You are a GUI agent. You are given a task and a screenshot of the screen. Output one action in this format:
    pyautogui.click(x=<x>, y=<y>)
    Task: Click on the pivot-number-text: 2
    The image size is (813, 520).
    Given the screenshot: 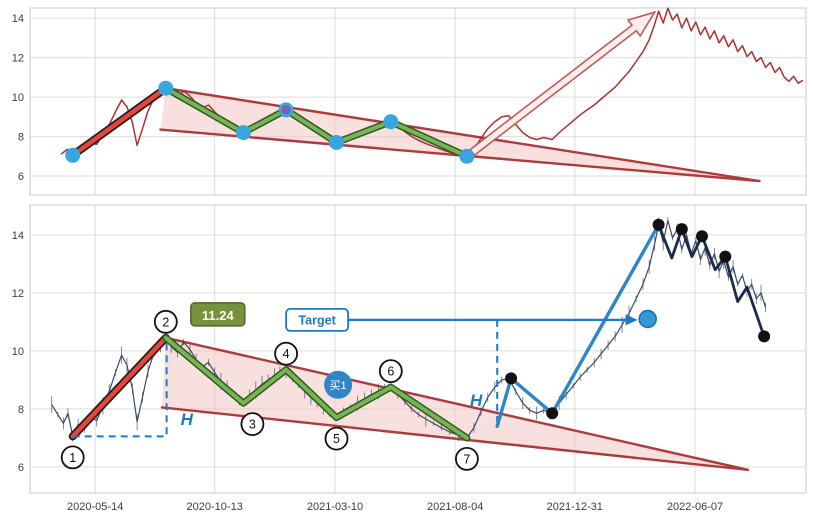 What is the action you would take?
    pyautogui.click(x=165, y=322)
    